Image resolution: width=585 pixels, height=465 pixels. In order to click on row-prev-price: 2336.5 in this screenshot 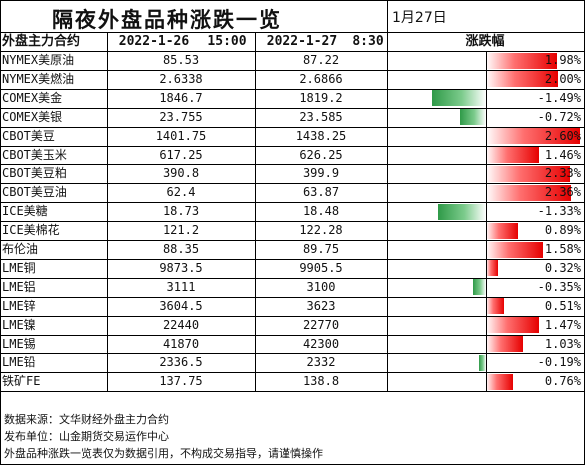, I will do `click(181, 362)`.